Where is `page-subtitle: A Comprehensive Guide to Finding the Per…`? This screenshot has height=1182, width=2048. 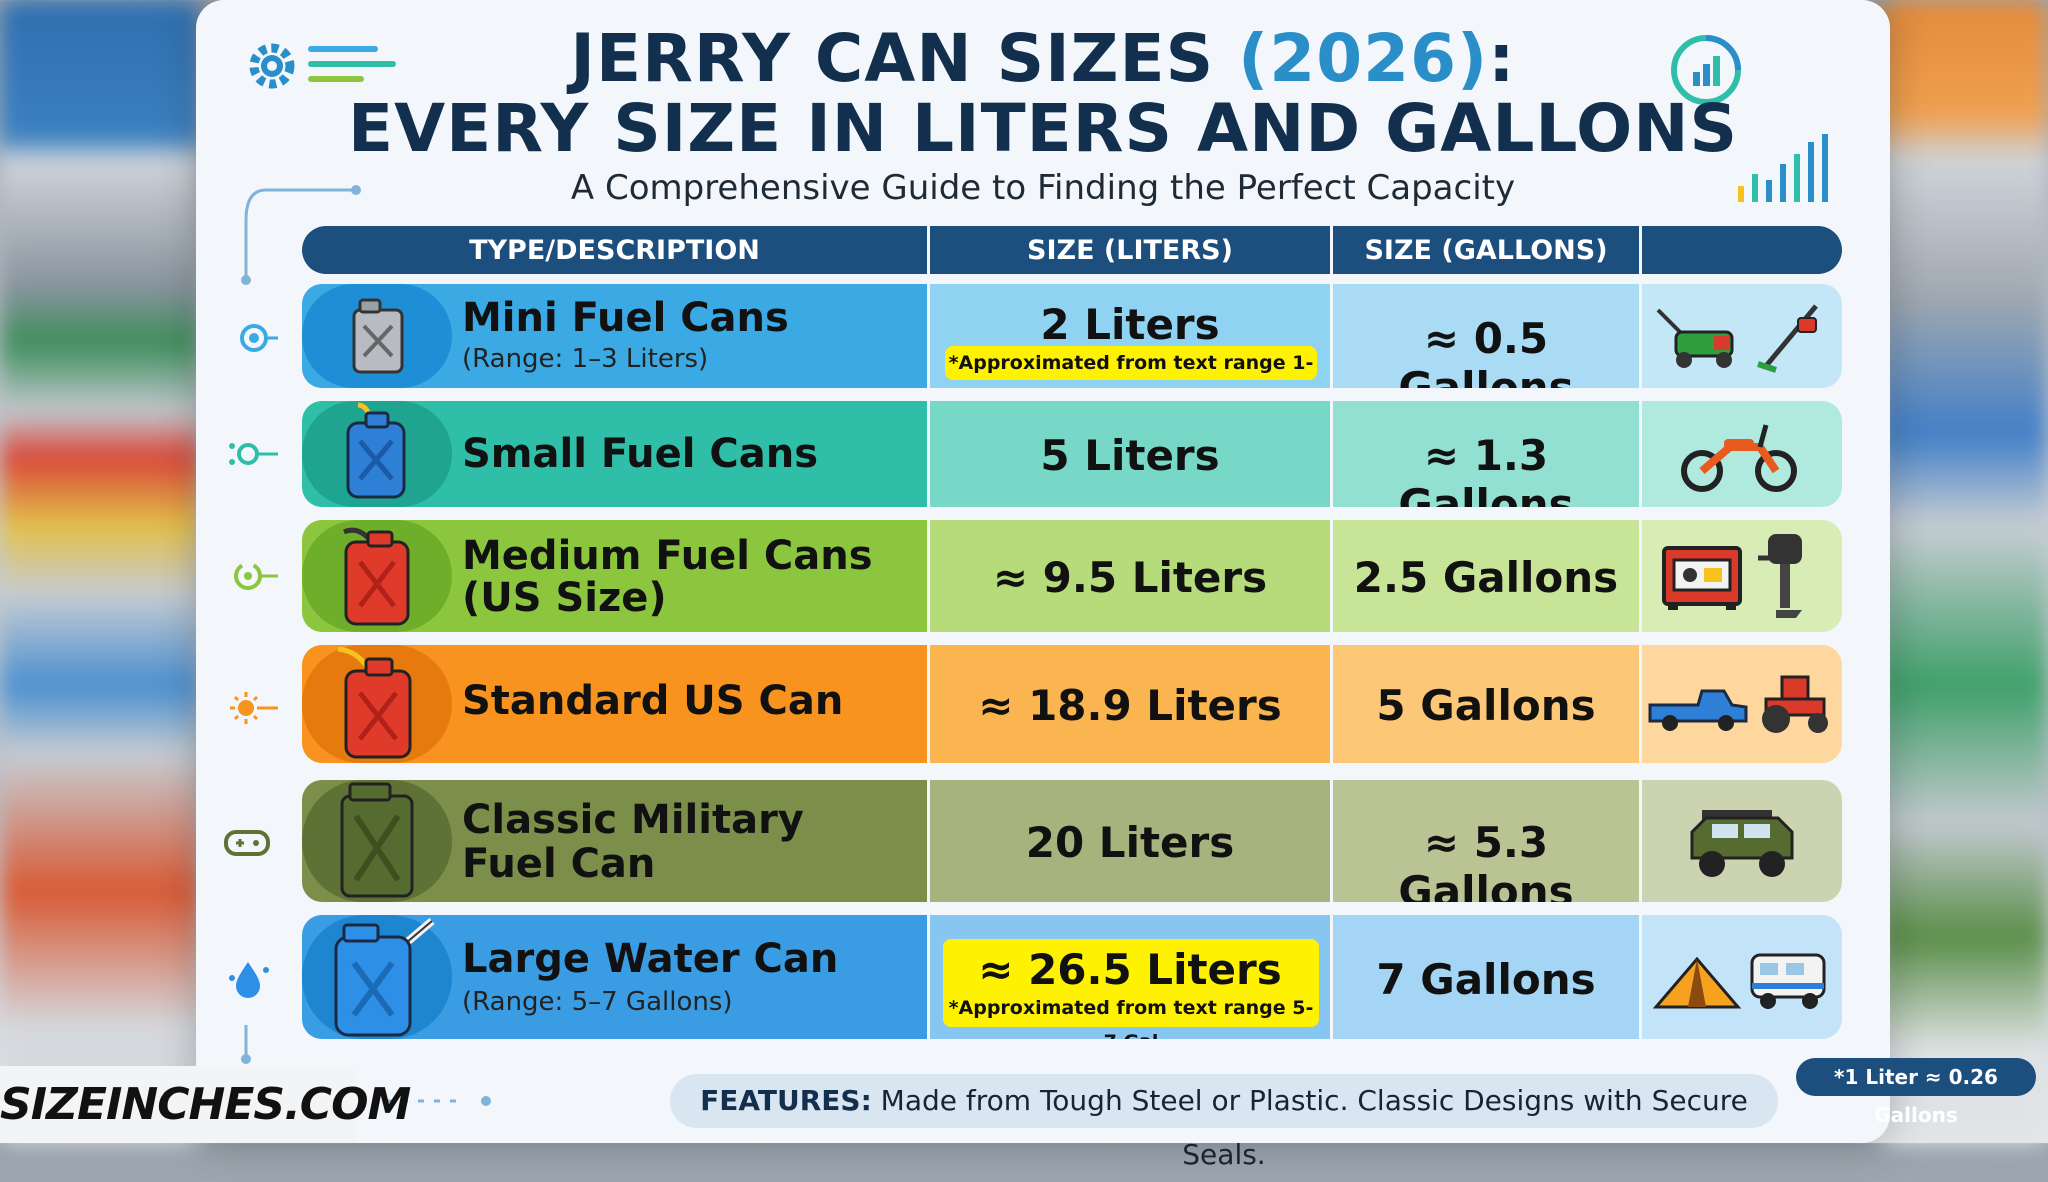 page-subtitle: A Comprehensive Guide to Finding the Per… is located at coordinates (1043, 188).